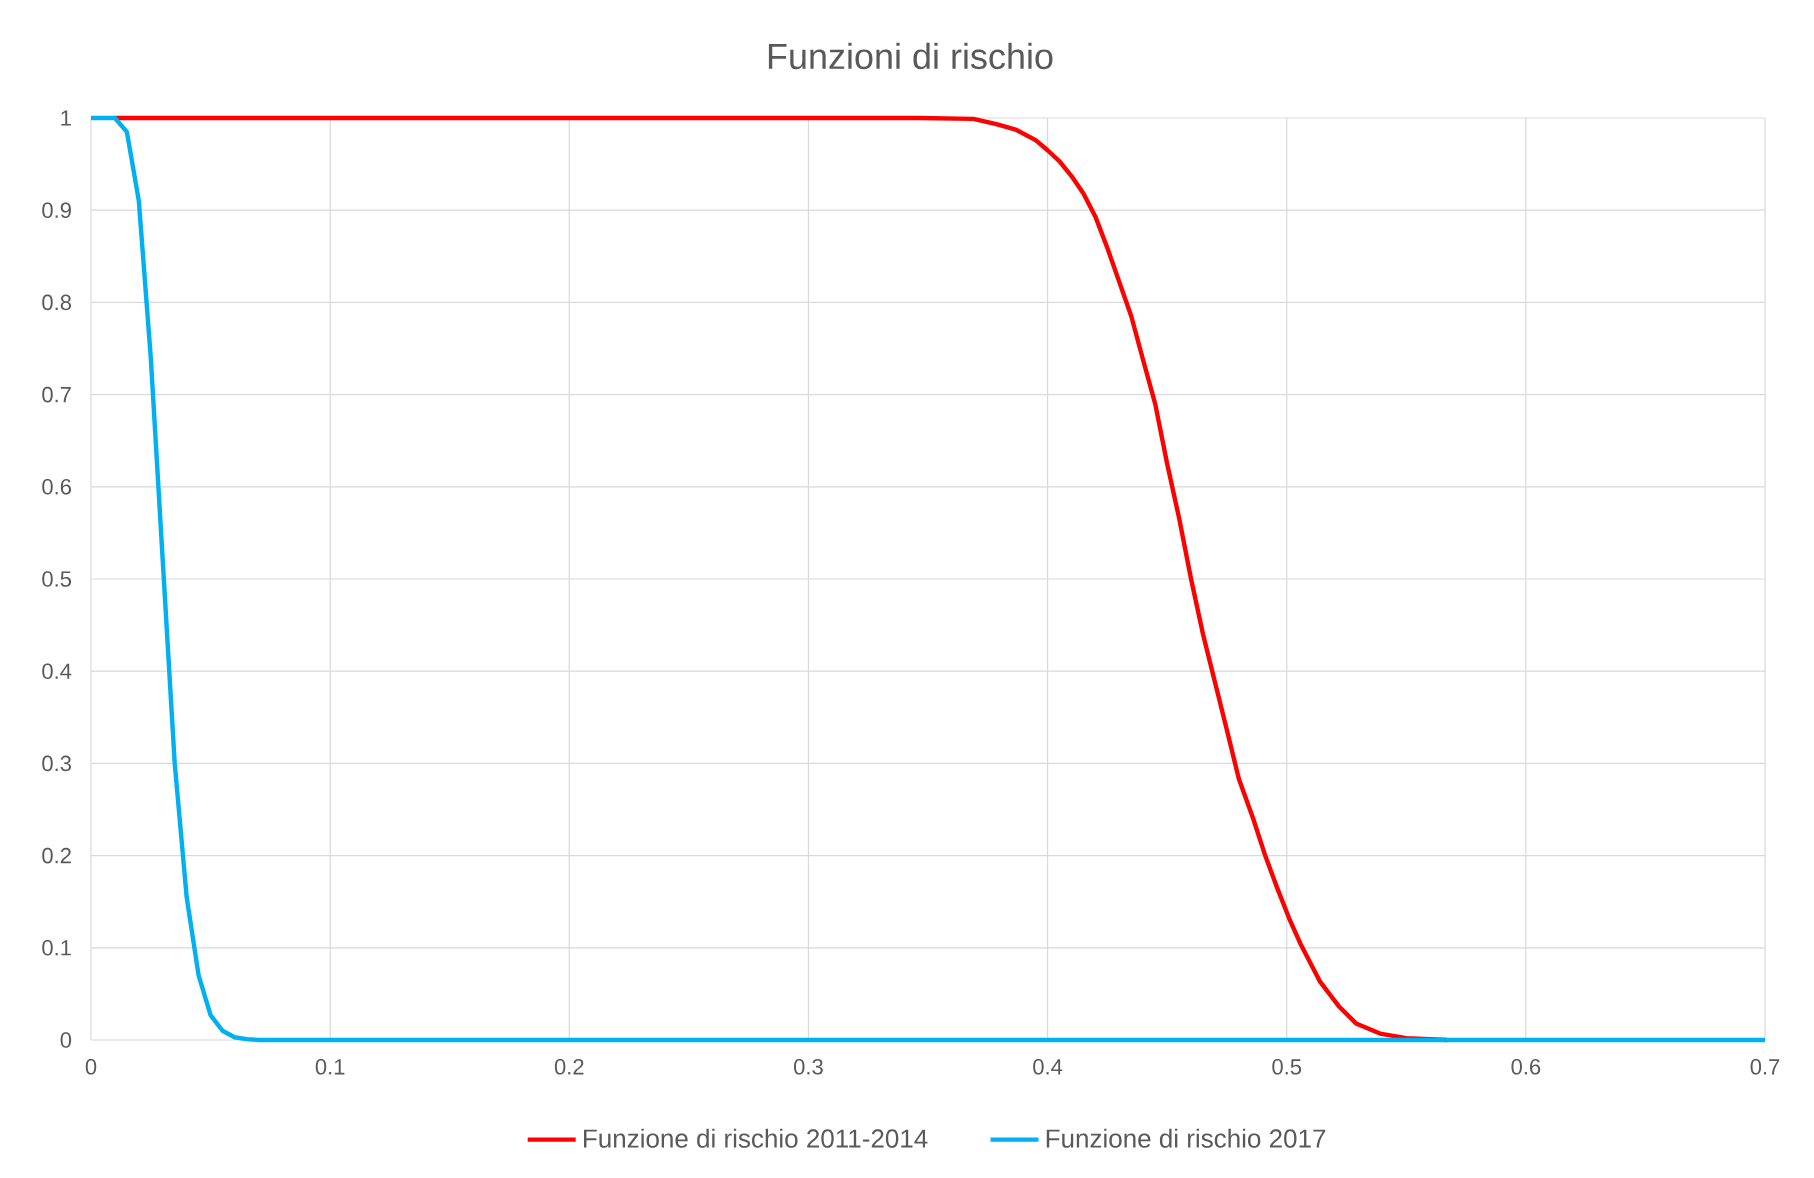 Image resolution: width=1814 pixels, height=1178 pixels. I want to click on y-tick-label: 0.9, so click(56, 210).